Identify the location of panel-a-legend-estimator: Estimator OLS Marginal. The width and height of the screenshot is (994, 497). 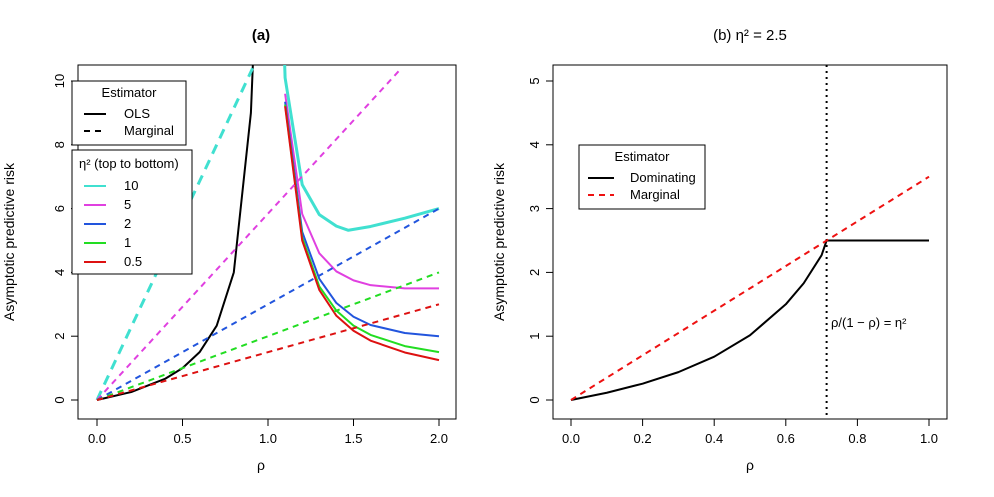
(129, 113).